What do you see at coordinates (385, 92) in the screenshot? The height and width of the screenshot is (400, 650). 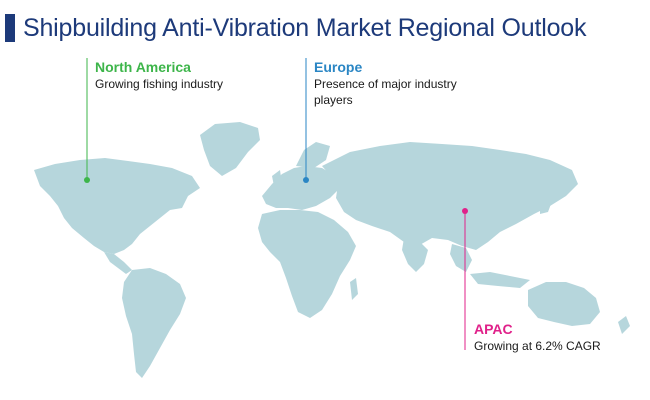 I see `region-desc-europe: Presence of major industry players` at bounding box center [385, 92].